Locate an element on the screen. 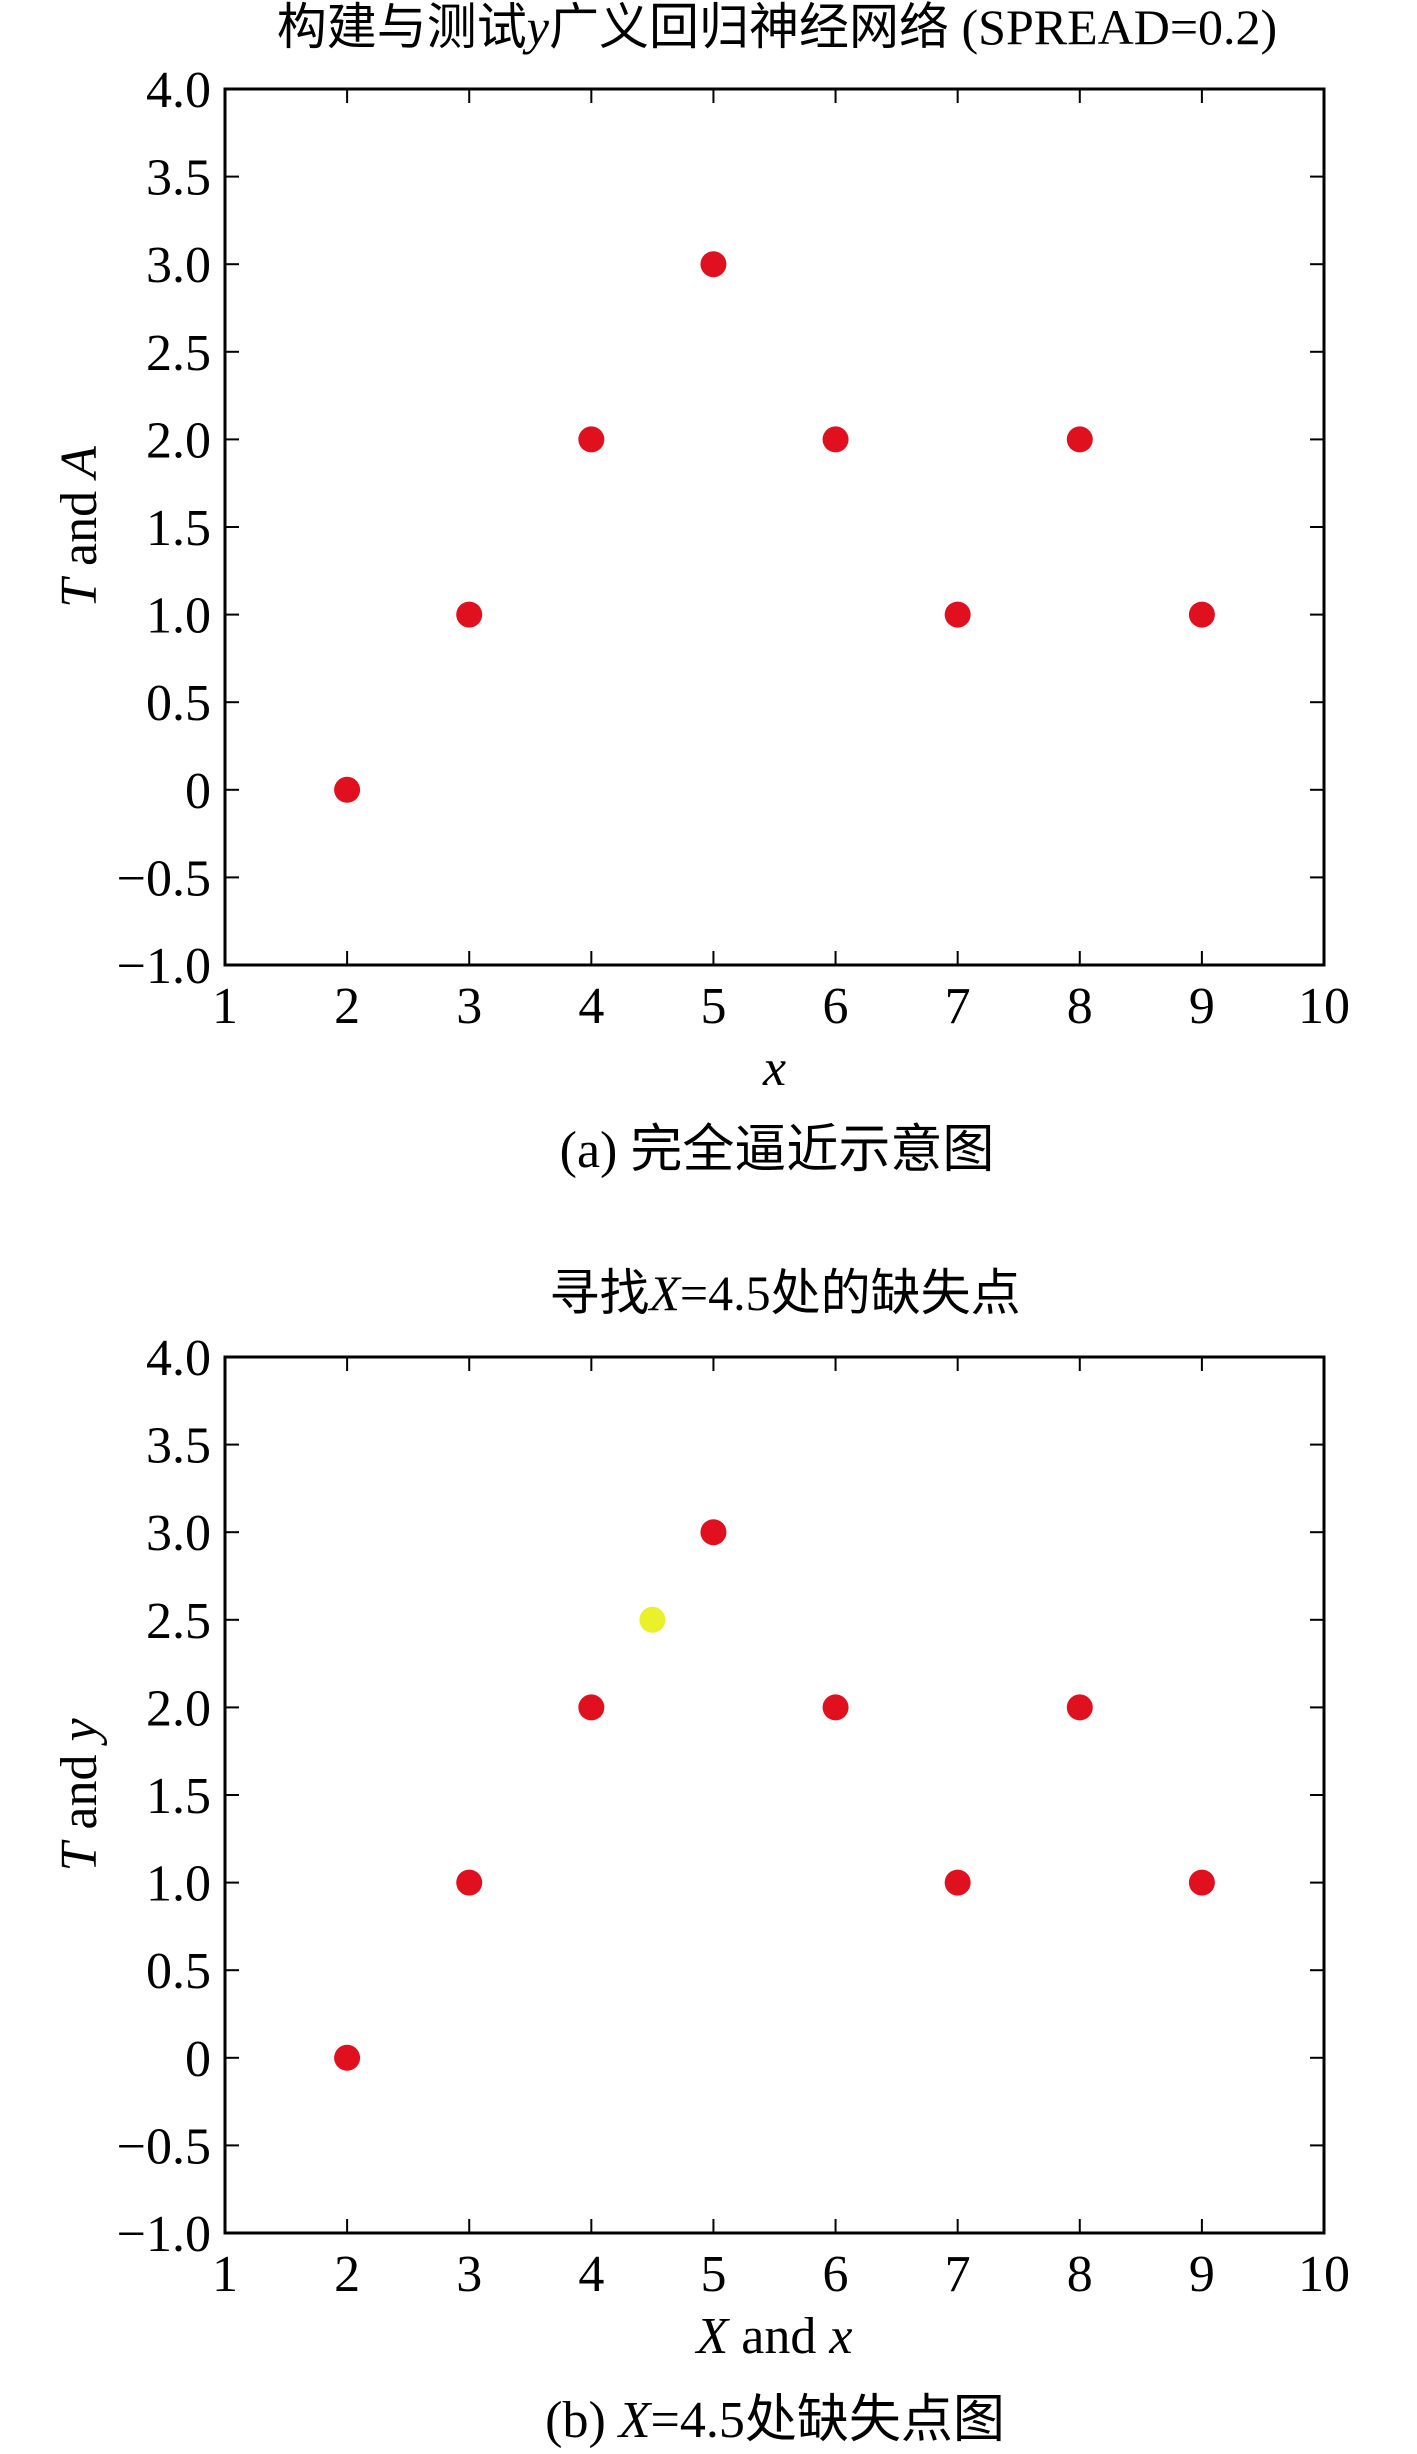 The height and width of the screenshot is (2454, 1417). chart-title: 寻找X=4.5处的缺失点 is located at coordinates (784, 1293).